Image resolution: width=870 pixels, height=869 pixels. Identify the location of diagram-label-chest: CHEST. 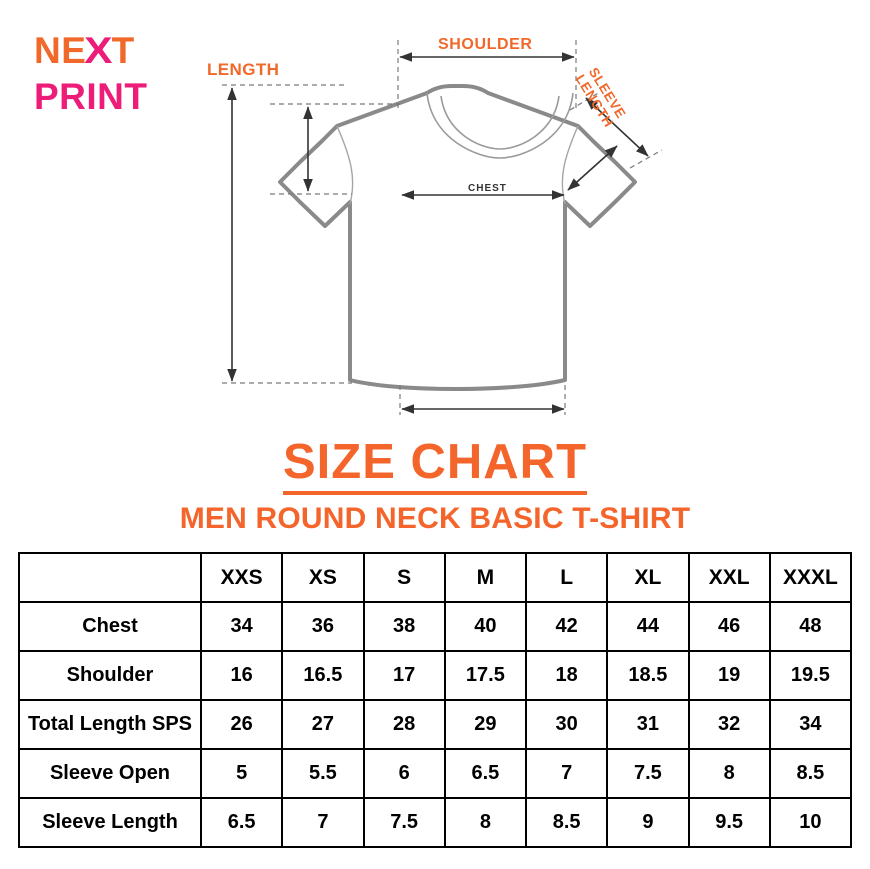
(487, 188).